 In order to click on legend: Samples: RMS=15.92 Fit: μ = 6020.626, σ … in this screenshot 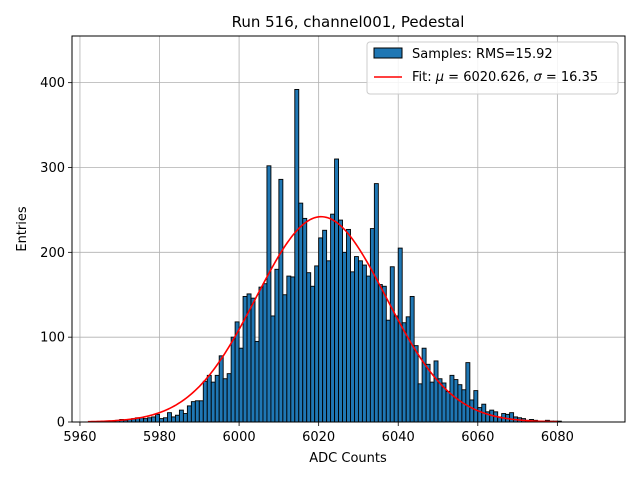, I will do `click(492, 68)`.